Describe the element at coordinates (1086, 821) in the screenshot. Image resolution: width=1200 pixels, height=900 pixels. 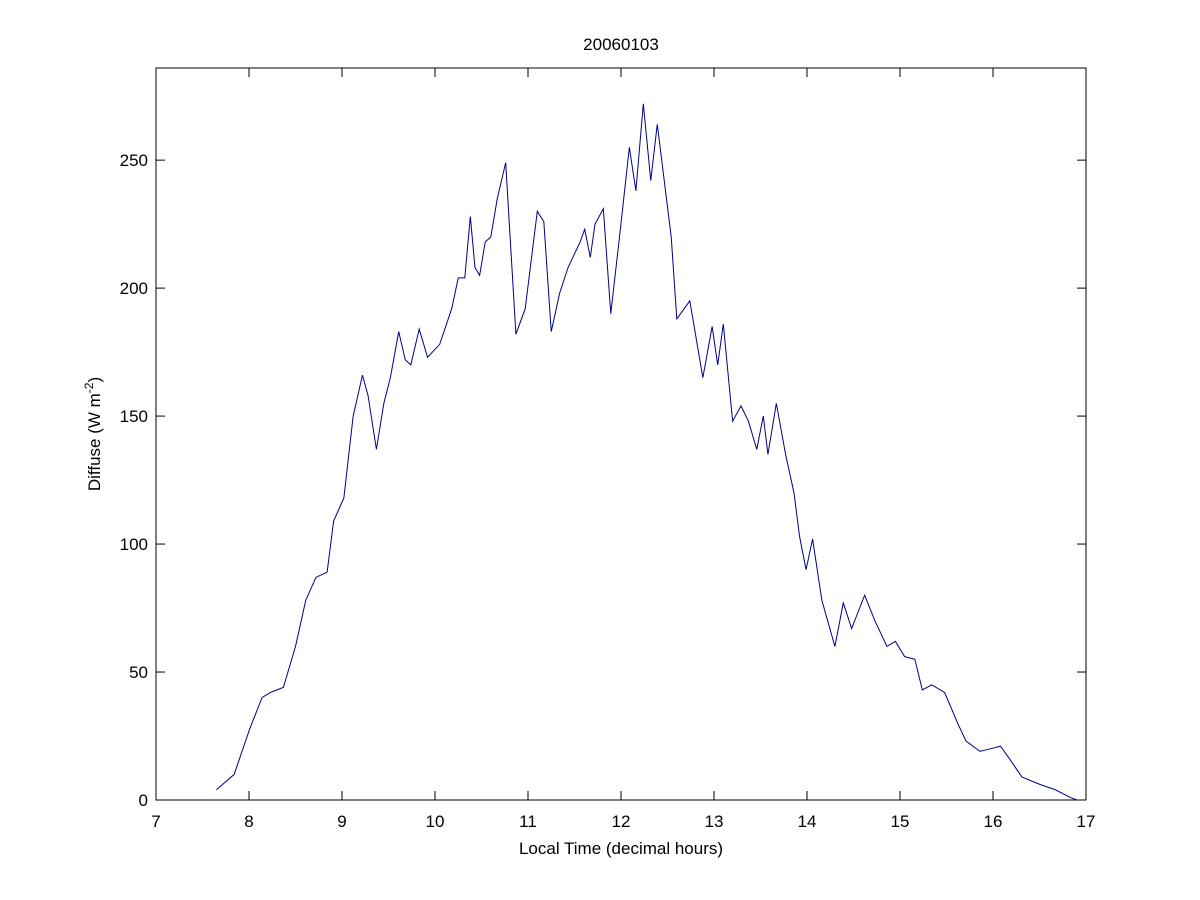
I see `x-tick-label: 17` at that location.